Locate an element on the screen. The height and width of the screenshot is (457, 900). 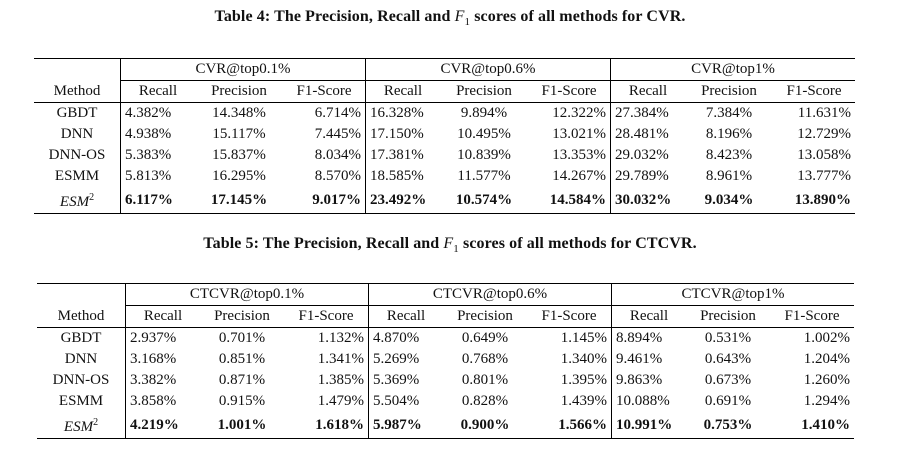
table-cell: 1.294% is located at coordinates (826, 401).